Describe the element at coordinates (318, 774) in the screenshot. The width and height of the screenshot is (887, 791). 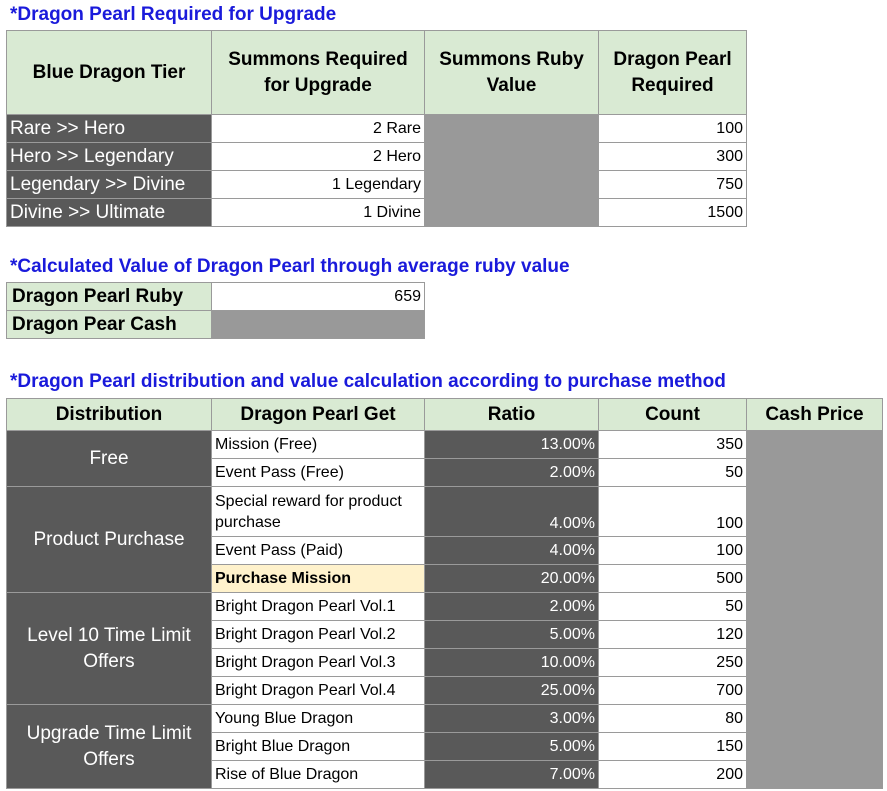
I see `item-cell: Rise of Blue Dragon` at that location.